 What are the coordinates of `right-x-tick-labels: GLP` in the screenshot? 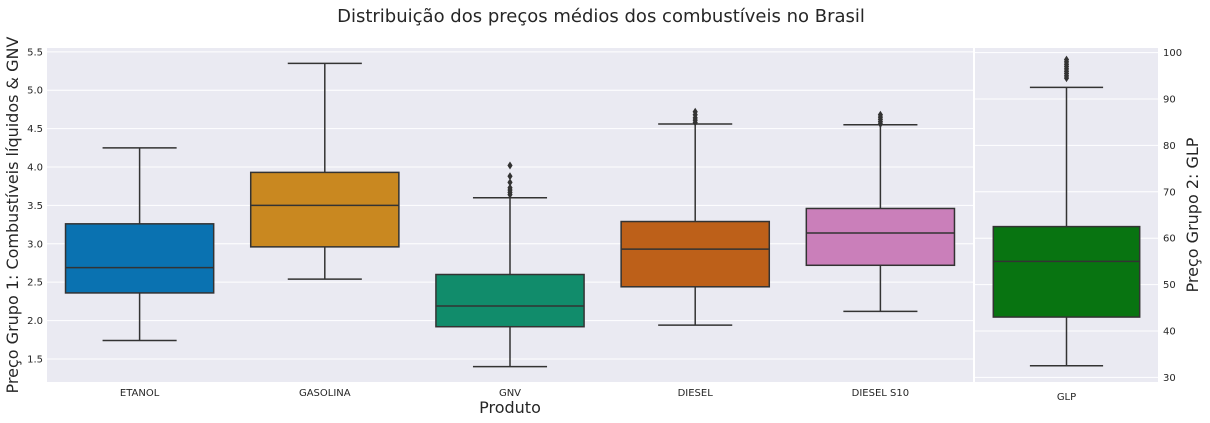 It's located at (1066, 397).